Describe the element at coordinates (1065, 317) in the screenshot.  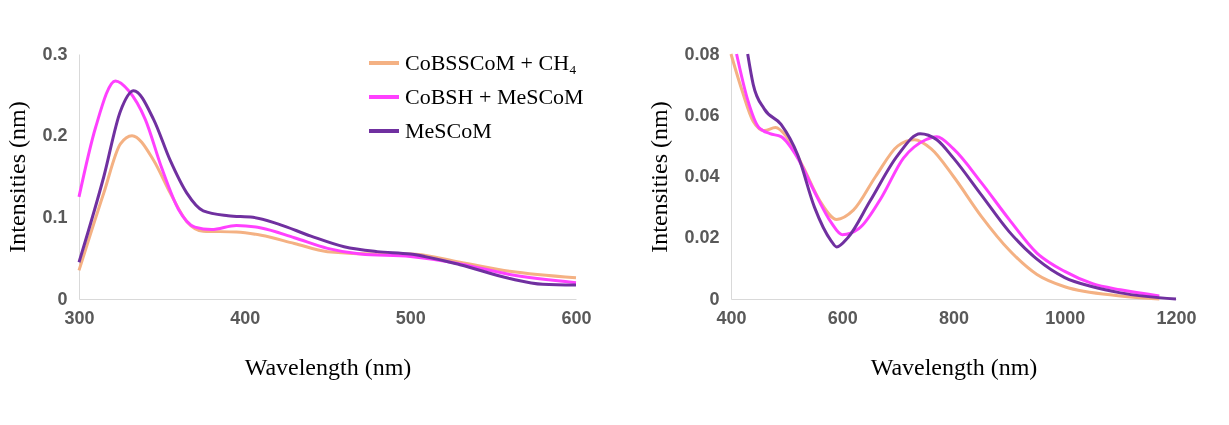
I see `x-tick-label: 1000` at that location.